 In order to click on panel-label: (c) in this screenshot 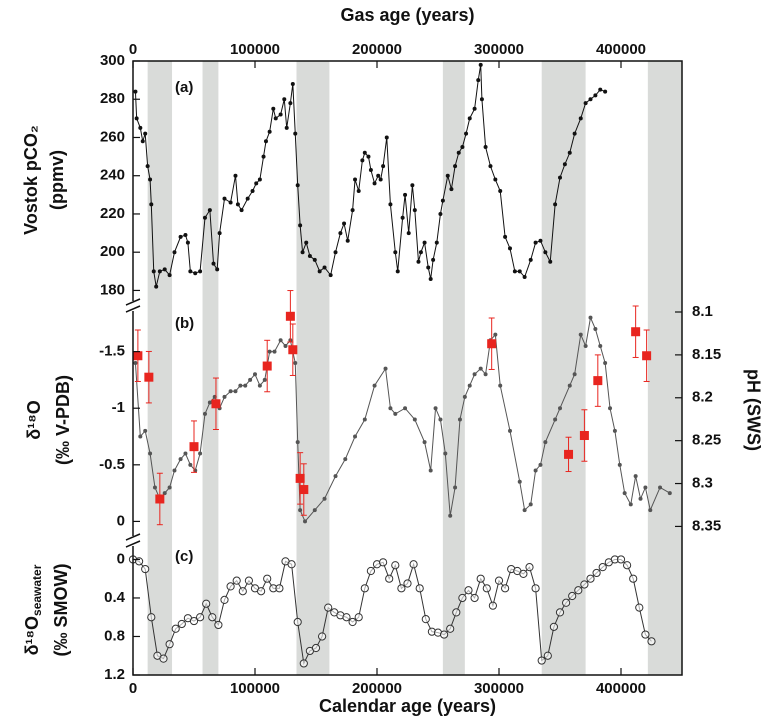, I will do `click(184, 556)`.